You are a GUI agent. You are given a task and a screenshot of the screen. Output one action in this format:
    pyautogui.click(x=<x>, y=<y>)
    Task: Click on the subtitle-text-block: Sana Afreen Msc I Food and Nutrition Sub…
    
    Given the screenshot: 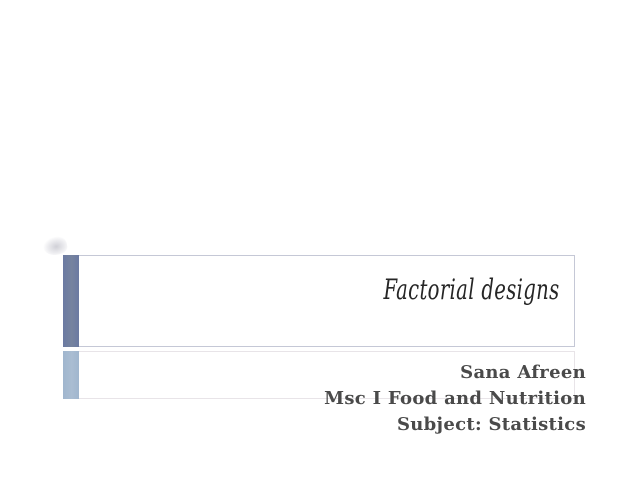 What is the action you would take?
    pyautogui.click(x=455, y=399)
    